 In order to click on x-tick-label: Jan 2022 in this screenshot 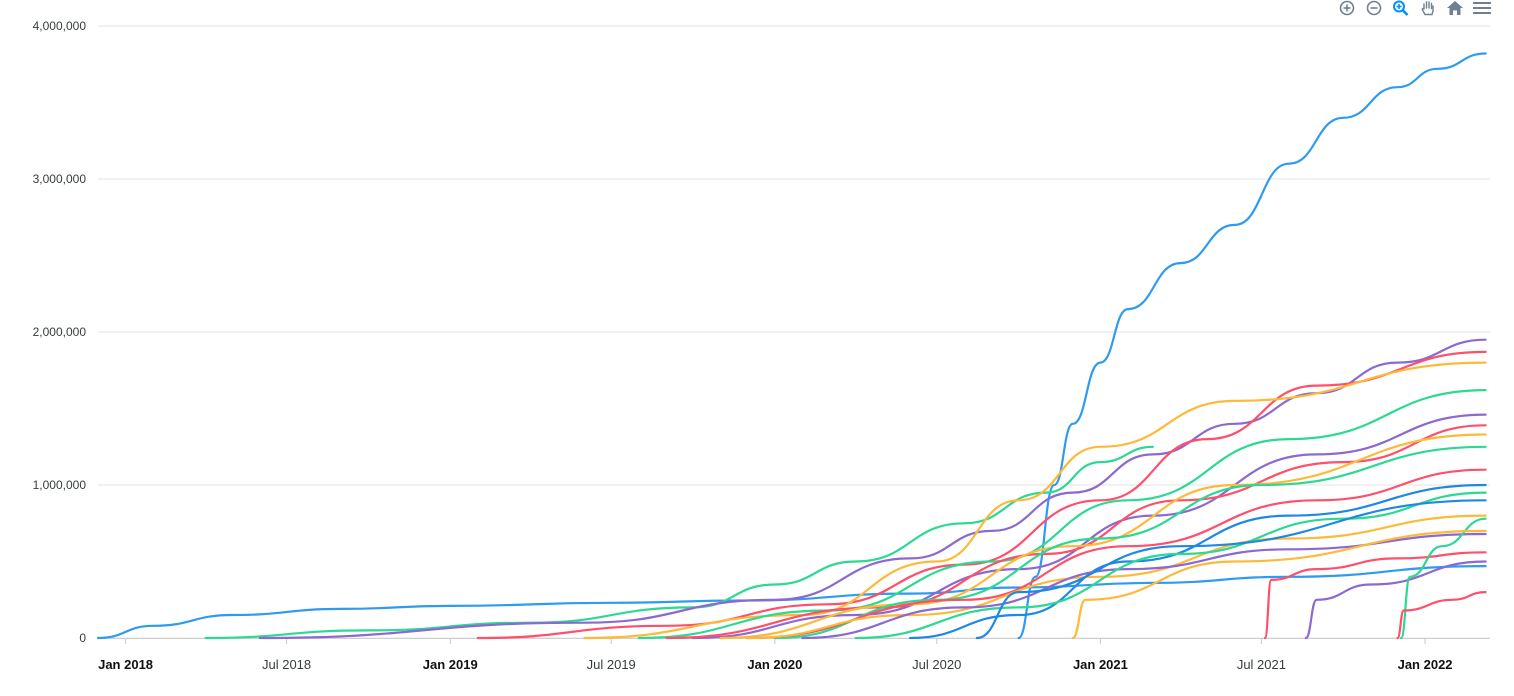, I will do `click(1425, 664)`.